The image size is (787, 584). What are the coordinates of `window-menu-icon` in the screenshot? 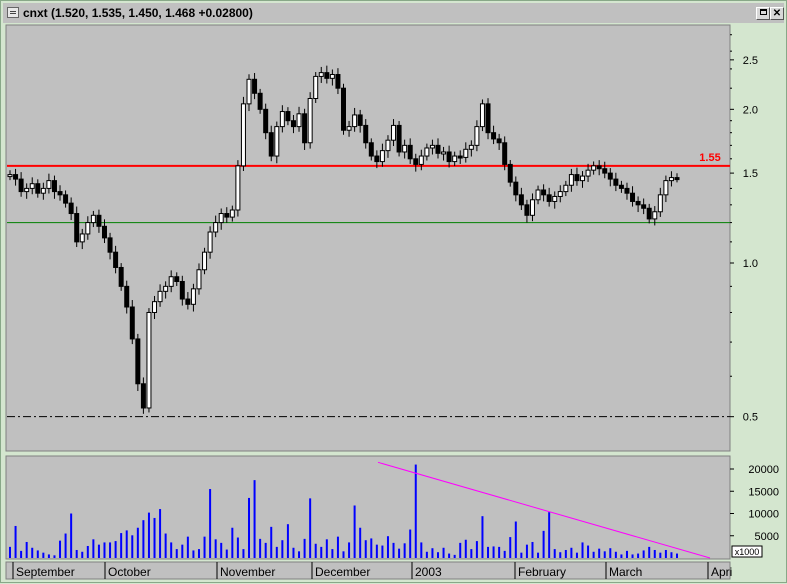 It's located at (13, 12).